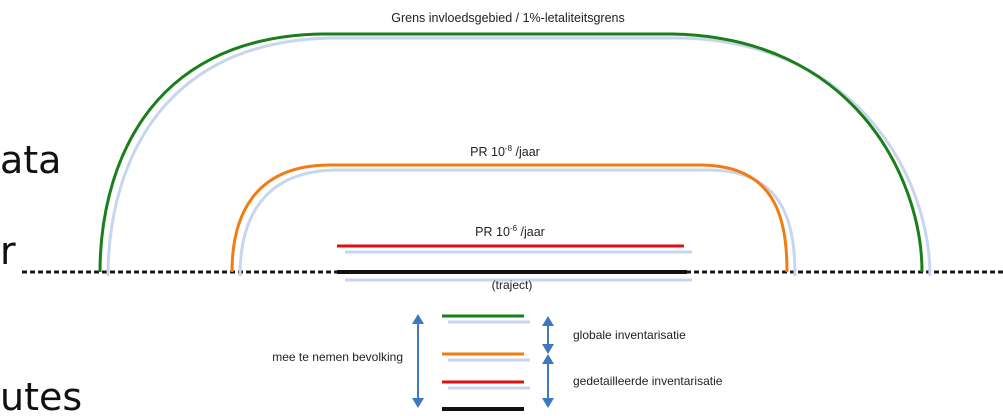 Image resolution: width=1003 pixels, height=416 pixels. What do you see at coordinates (629, 335) in the screenshot?
I see `global-inventory-label: globale inventarisatie` at bounding box center [629, 335].